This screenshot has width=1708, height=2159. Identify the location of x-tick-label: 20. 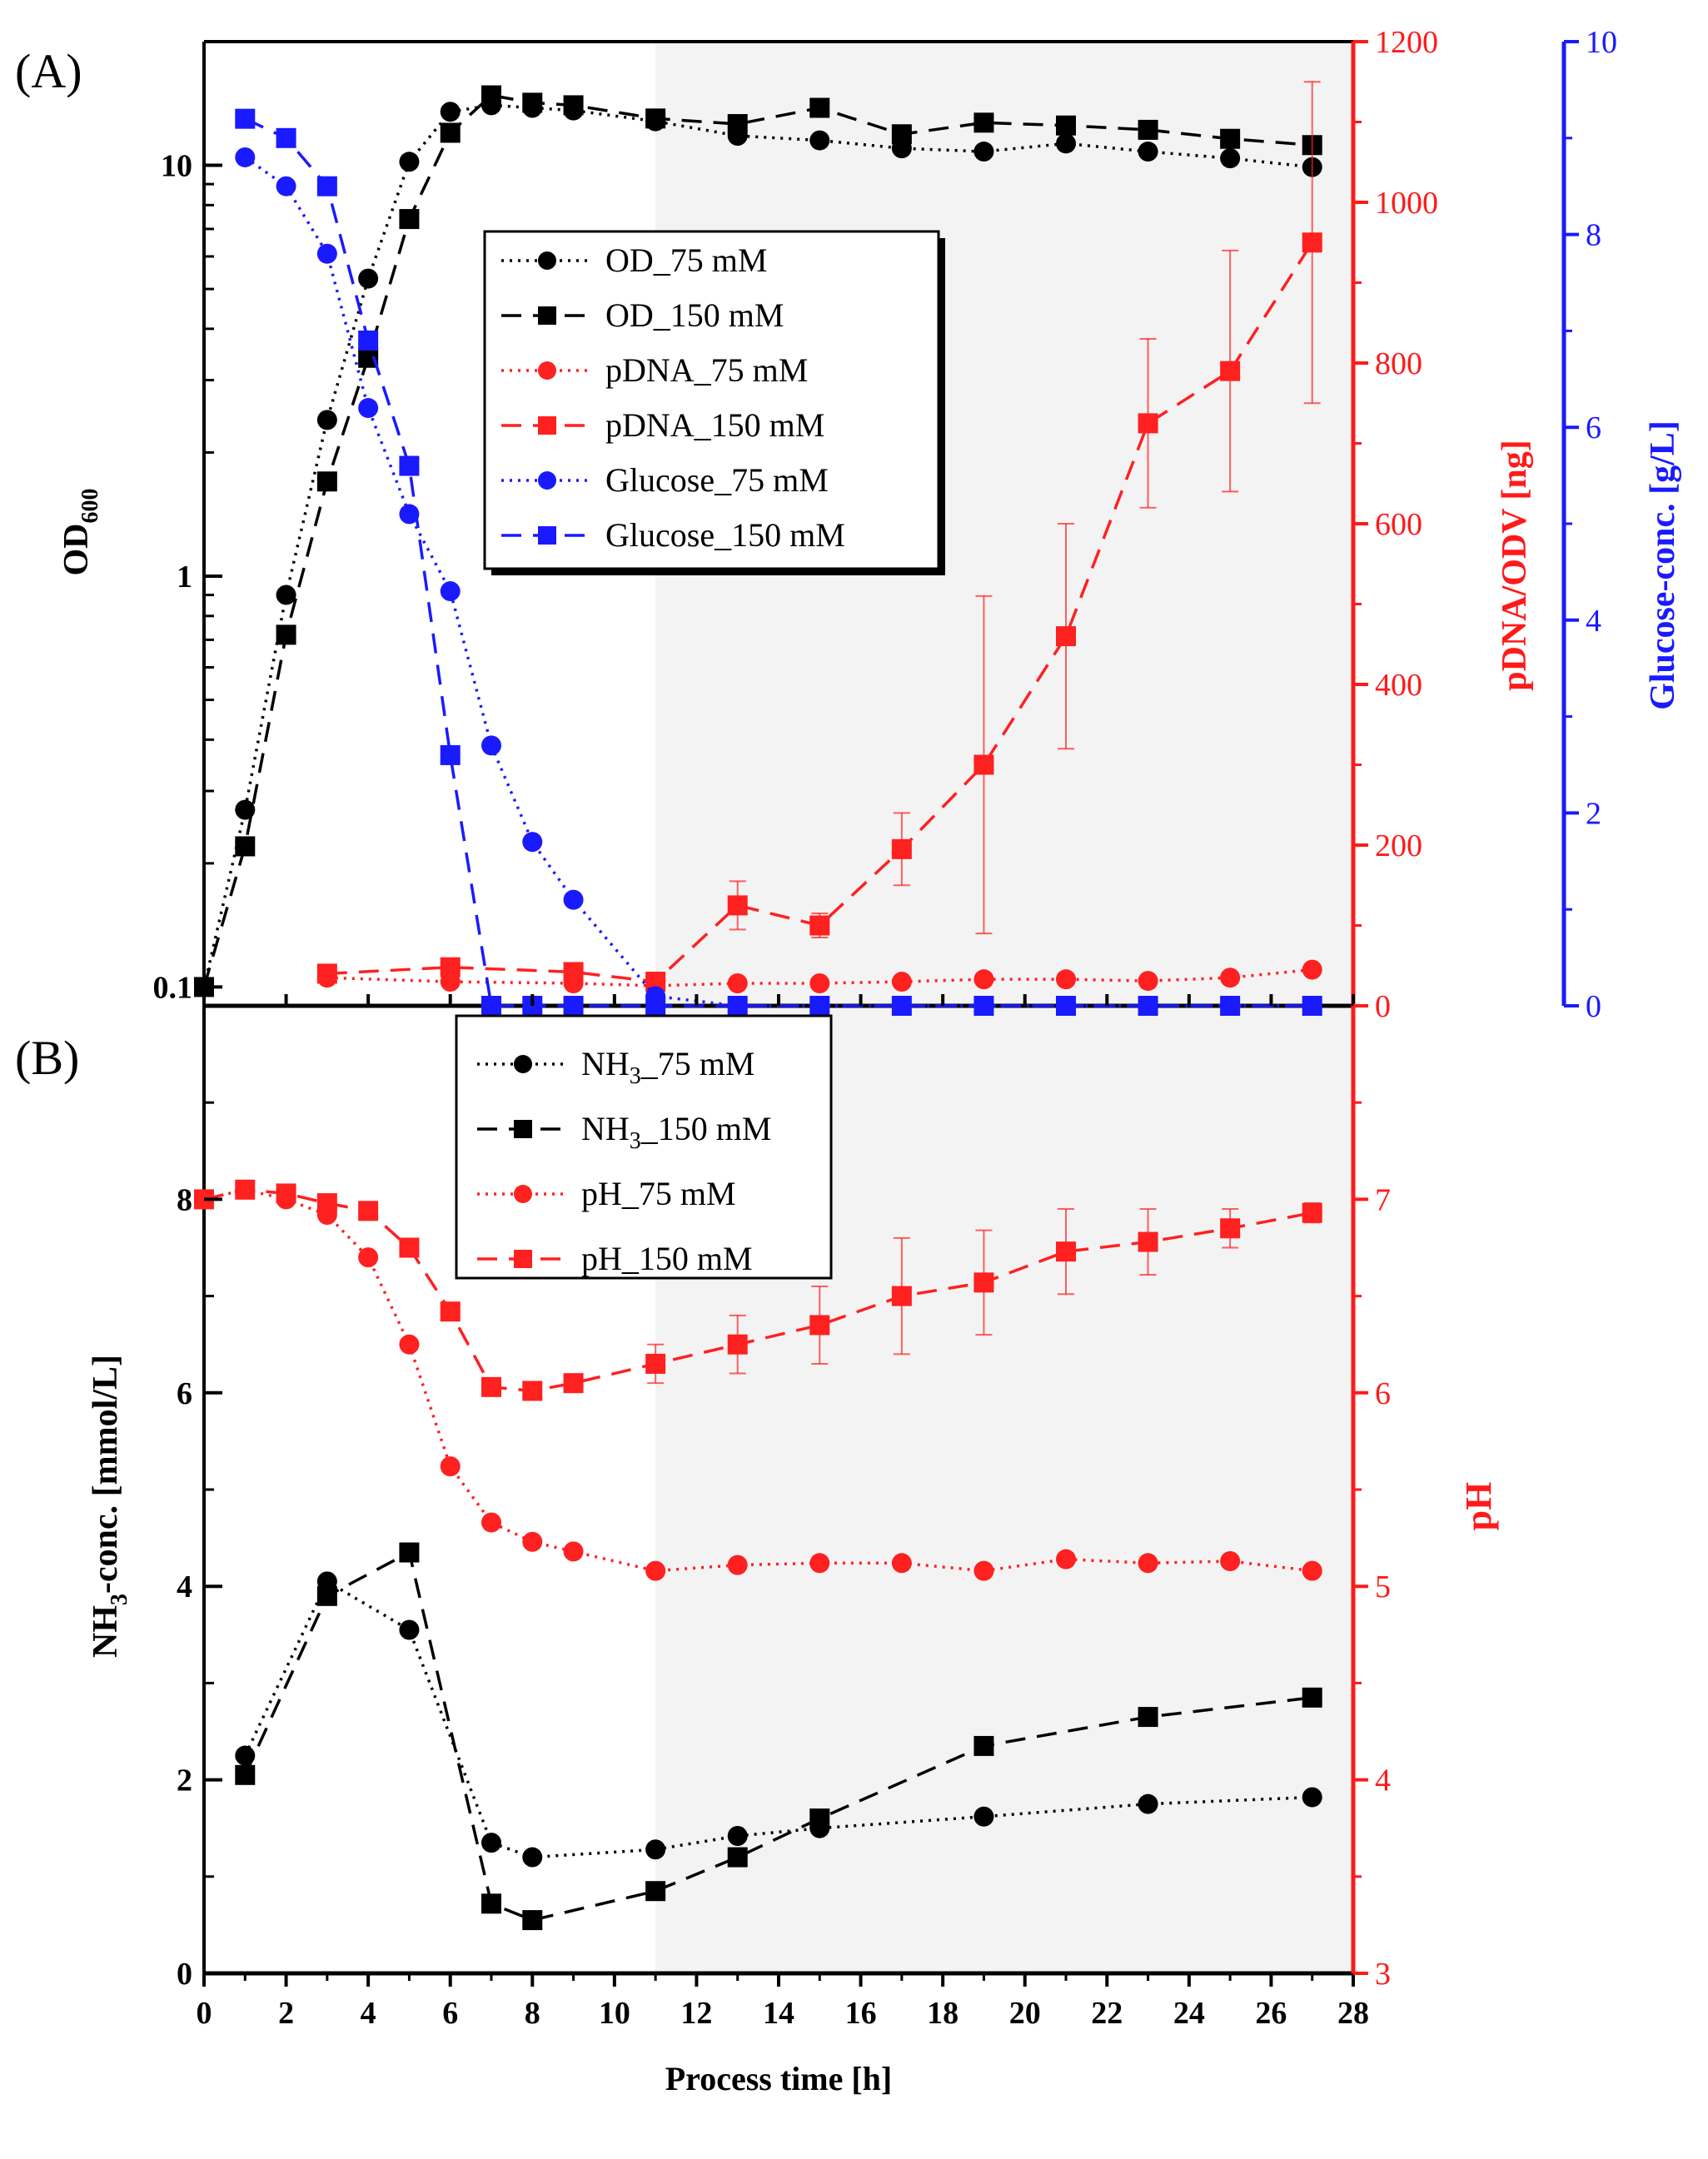
(1025, 2013).